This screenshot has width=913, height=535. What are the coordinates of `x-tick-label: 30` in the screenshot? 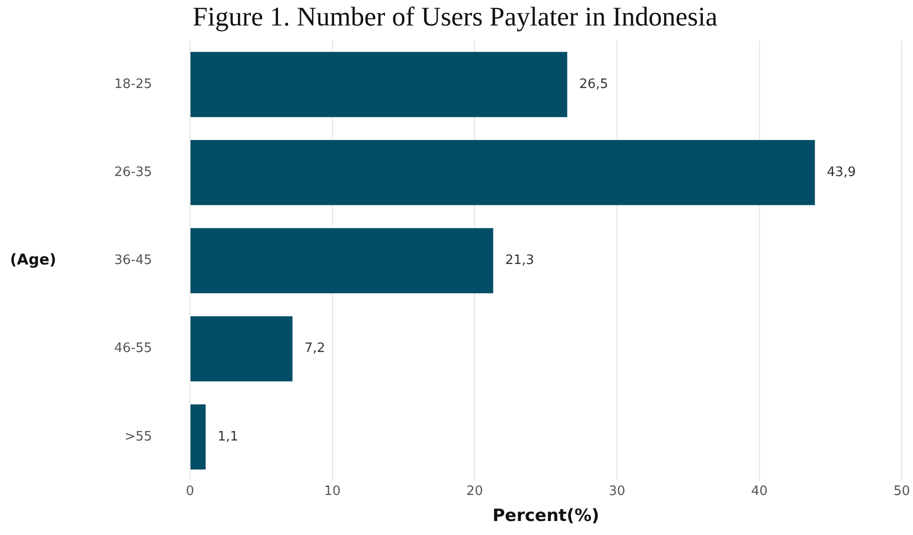 It's located at (617, 492).